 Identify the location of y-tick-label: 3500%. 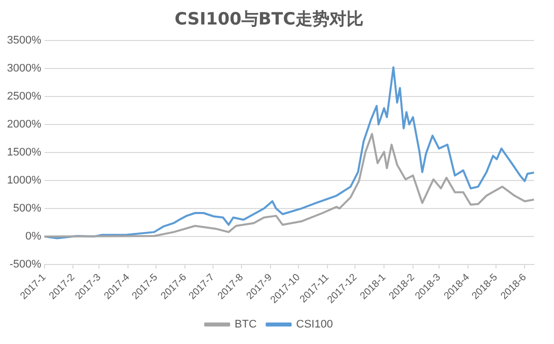
(24, 40).